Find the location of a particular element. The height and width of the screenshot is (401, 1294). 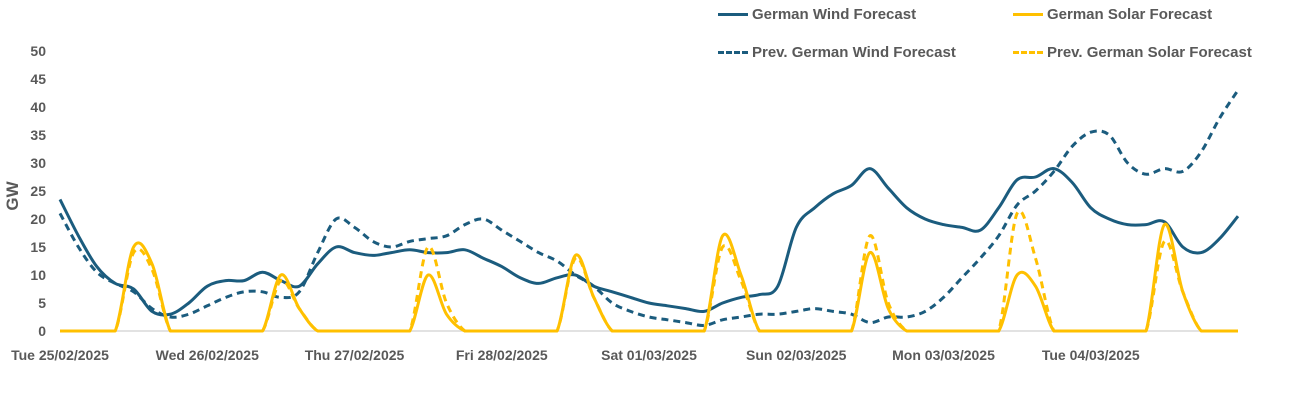

x-tick-label: Wed 26/02/2025 is located at coordinates (207, 355).